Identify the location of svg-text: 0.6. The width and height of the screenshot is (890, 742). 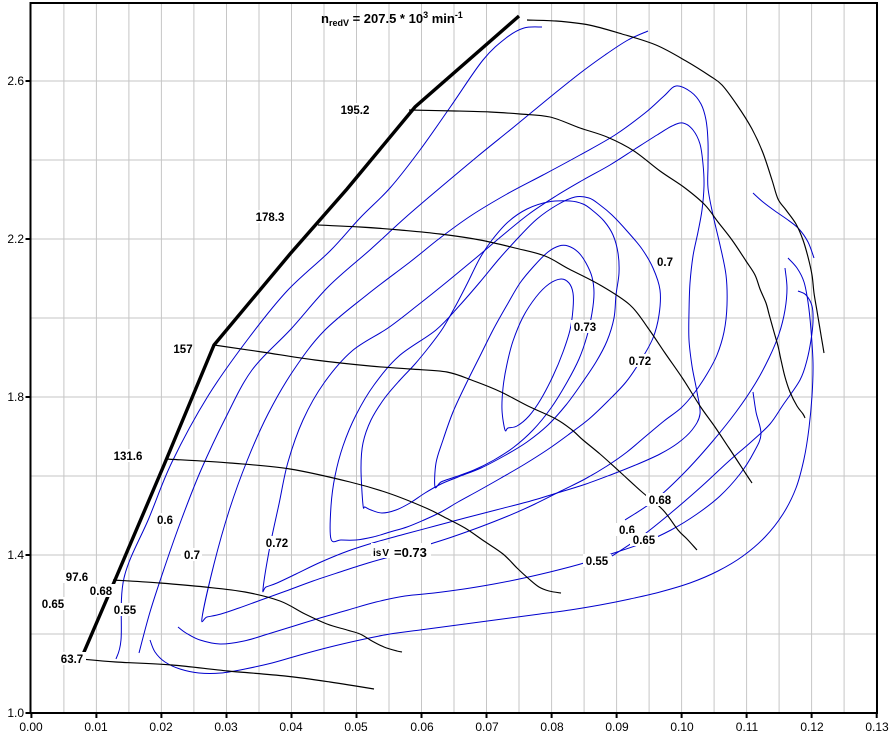
(165, 521).